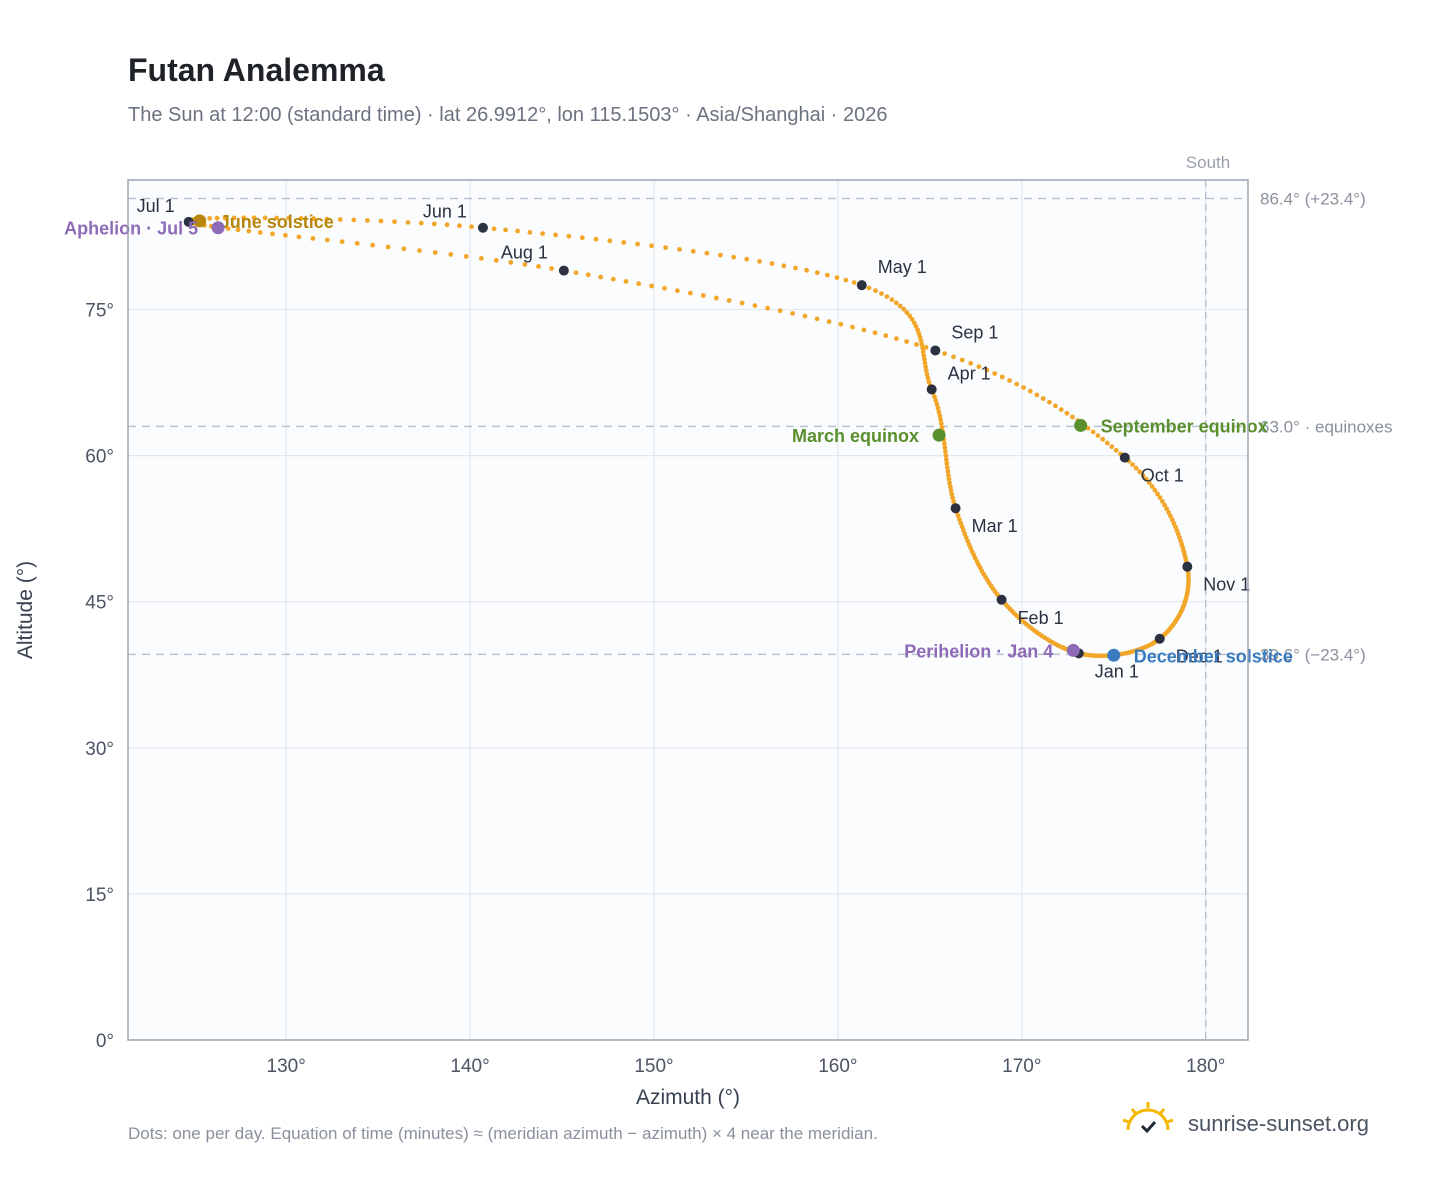  Describe the element at coordinates (1208, 162) in the screenshot. I see `meridian-label: South` at that location.